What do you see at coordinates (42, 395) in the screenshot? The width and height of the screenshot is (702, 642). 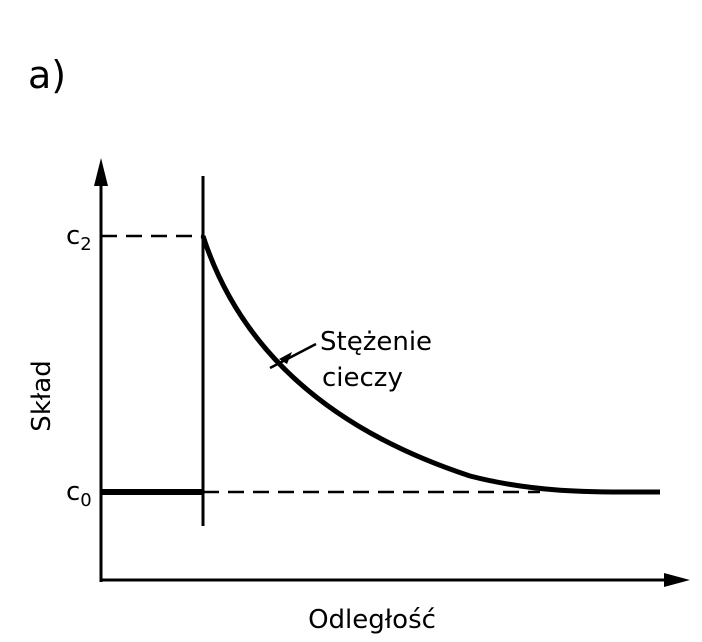 I see `y-axis-label: Skład` at bounding box center [42, 395].